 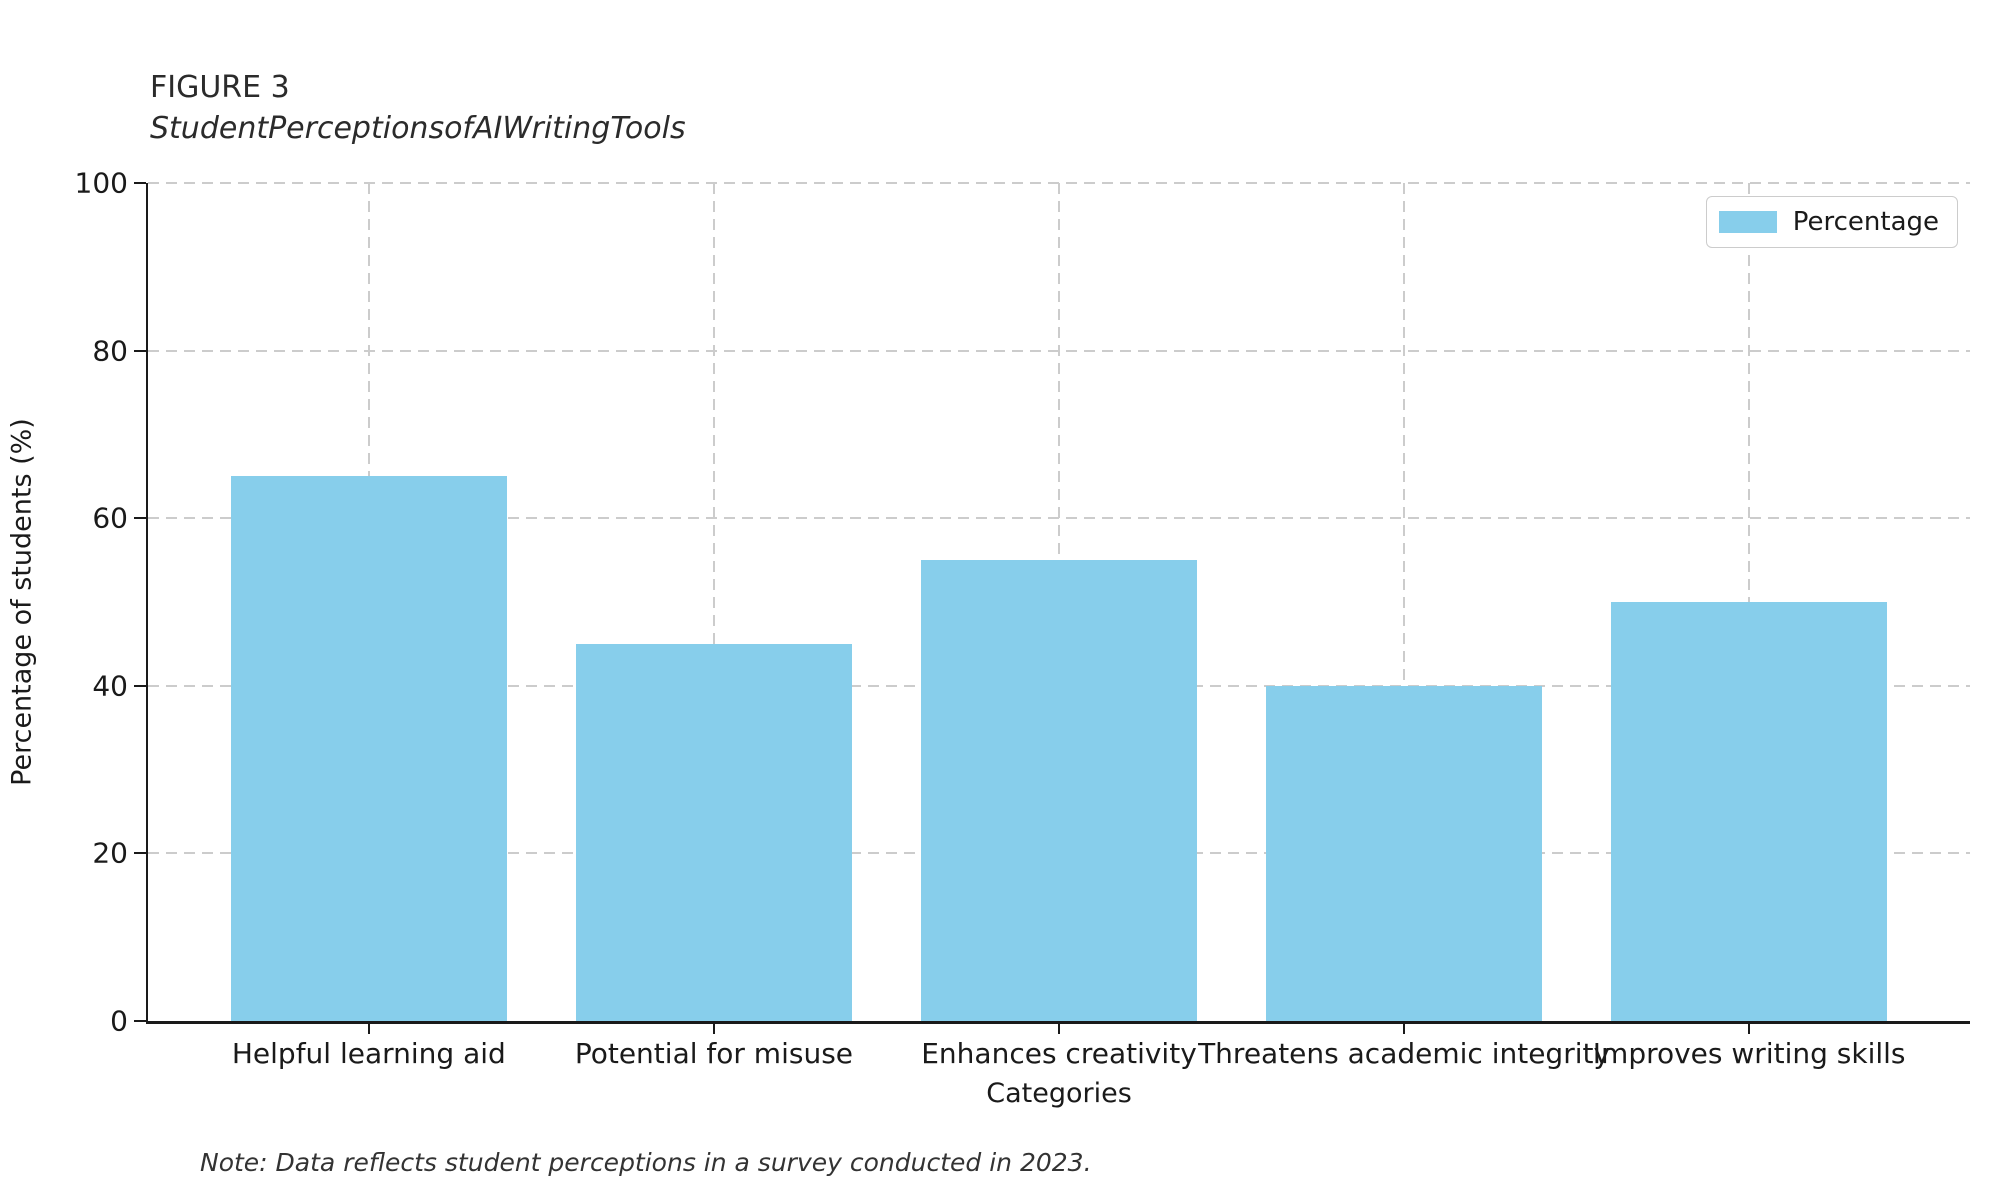 What do you see at coordinates (147, 602) in the screenshot?
I see `y-axis-spine` at bounding box center [147, 602].